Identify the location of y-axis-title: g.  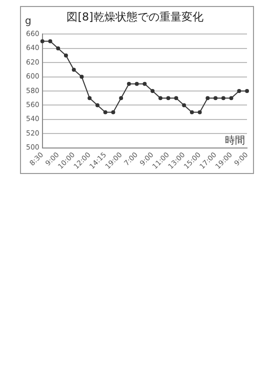
(28, 21).